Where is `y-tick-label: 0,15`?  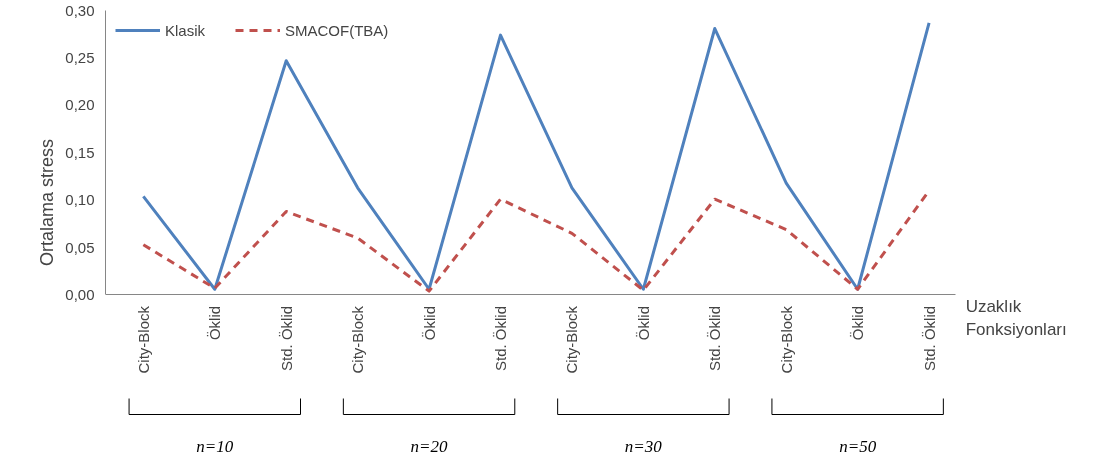 y-tick-label: 0,15 is located at coordinates (80, 152).